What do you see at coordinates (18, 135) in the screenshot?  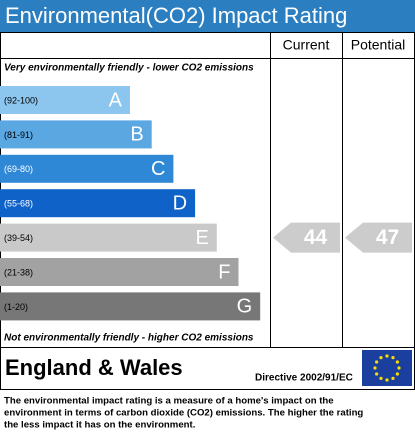 I see `band-range: (81-91)` at bounding box center [18, 135].